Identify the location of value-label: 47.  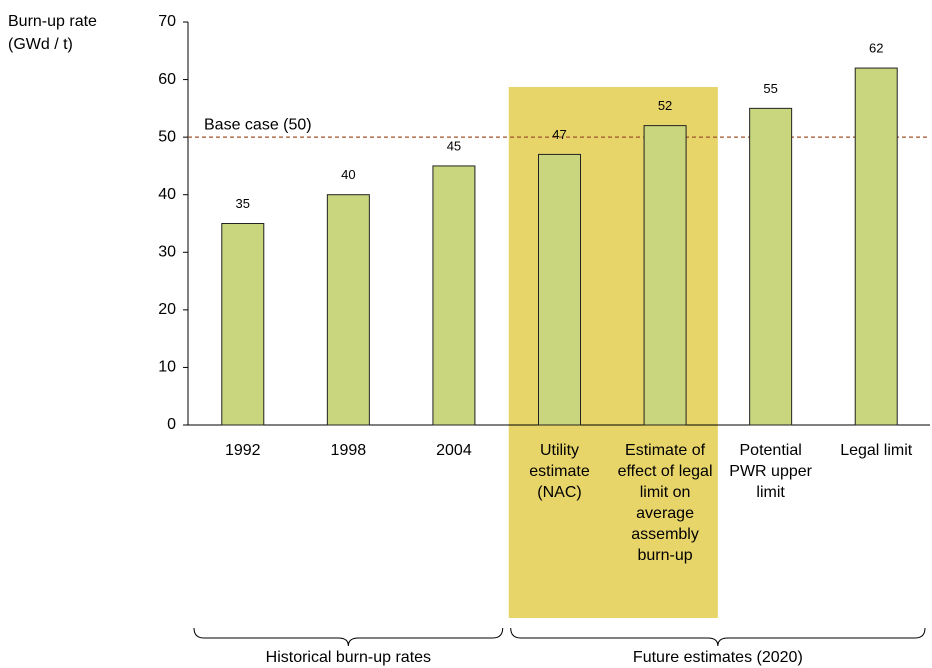
(559, 134).